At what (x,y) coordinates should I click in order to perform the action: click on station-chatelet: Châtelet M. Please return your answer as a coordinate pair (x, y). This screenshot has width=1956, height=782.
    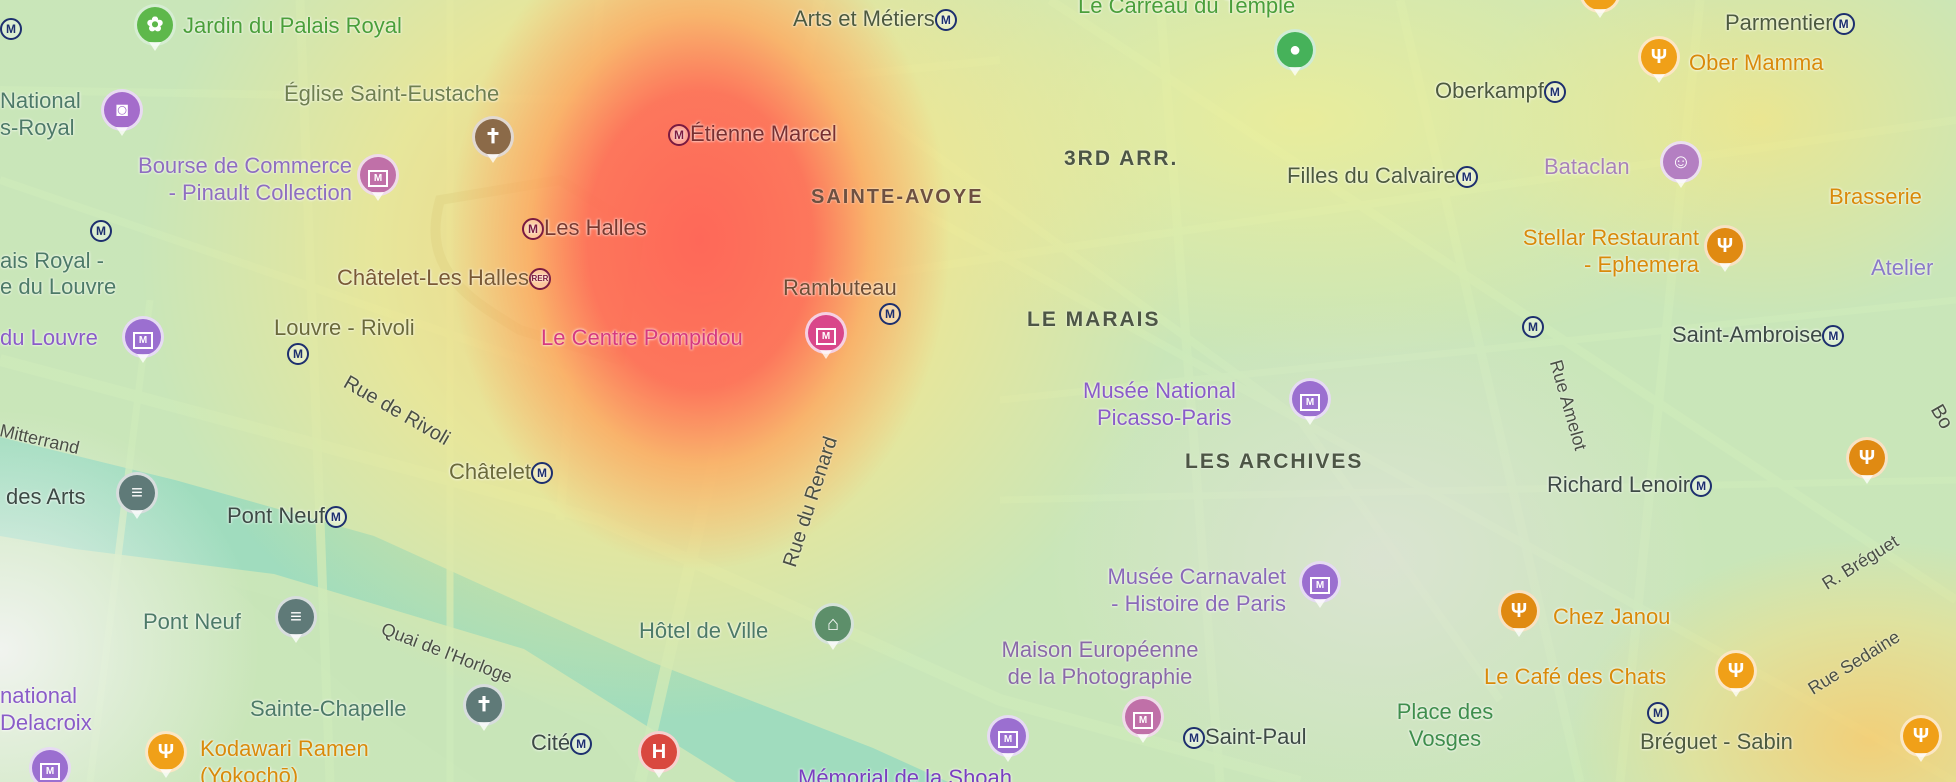
    Looking at the image, I should click on (501, 471).